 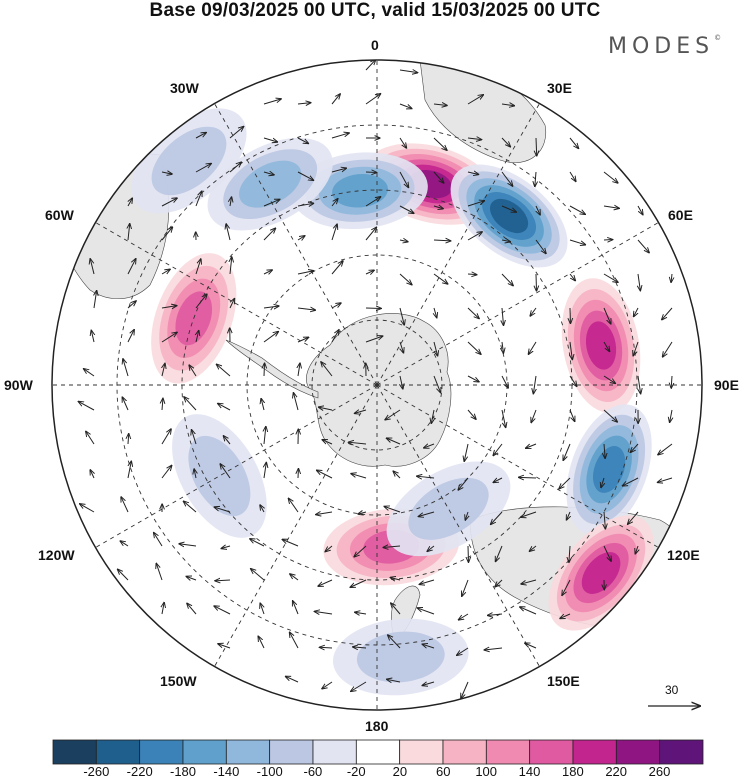 I want to click on longitude-label-30w: 30W, so click(x=184, y=88).